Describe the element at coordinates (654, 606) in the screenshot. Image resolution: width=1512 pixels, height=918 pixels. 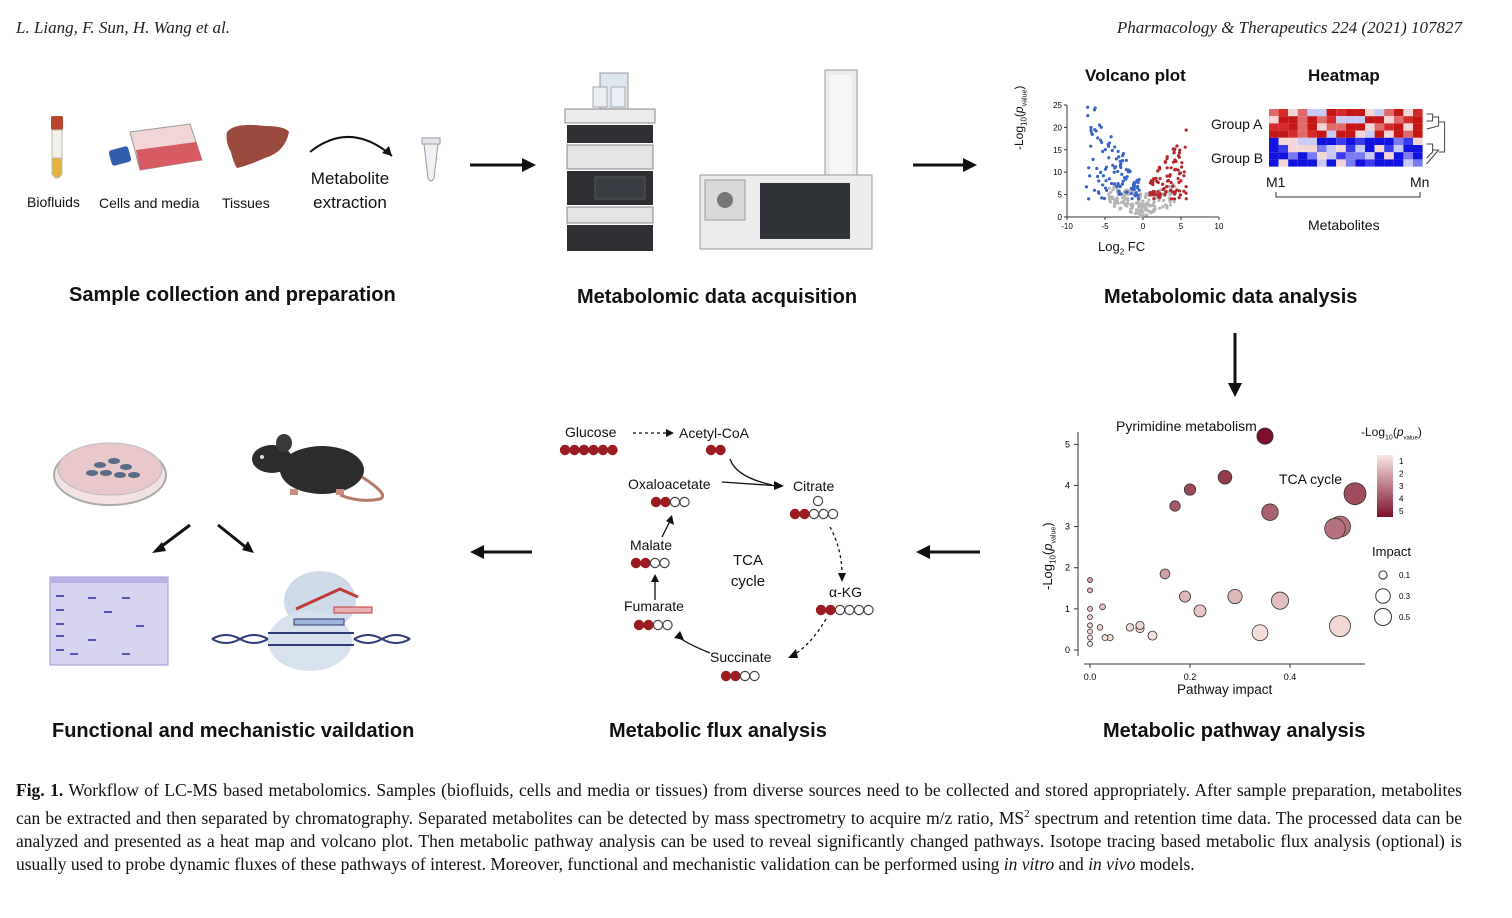
I see `label-fumarate: Fumarate` at that location.